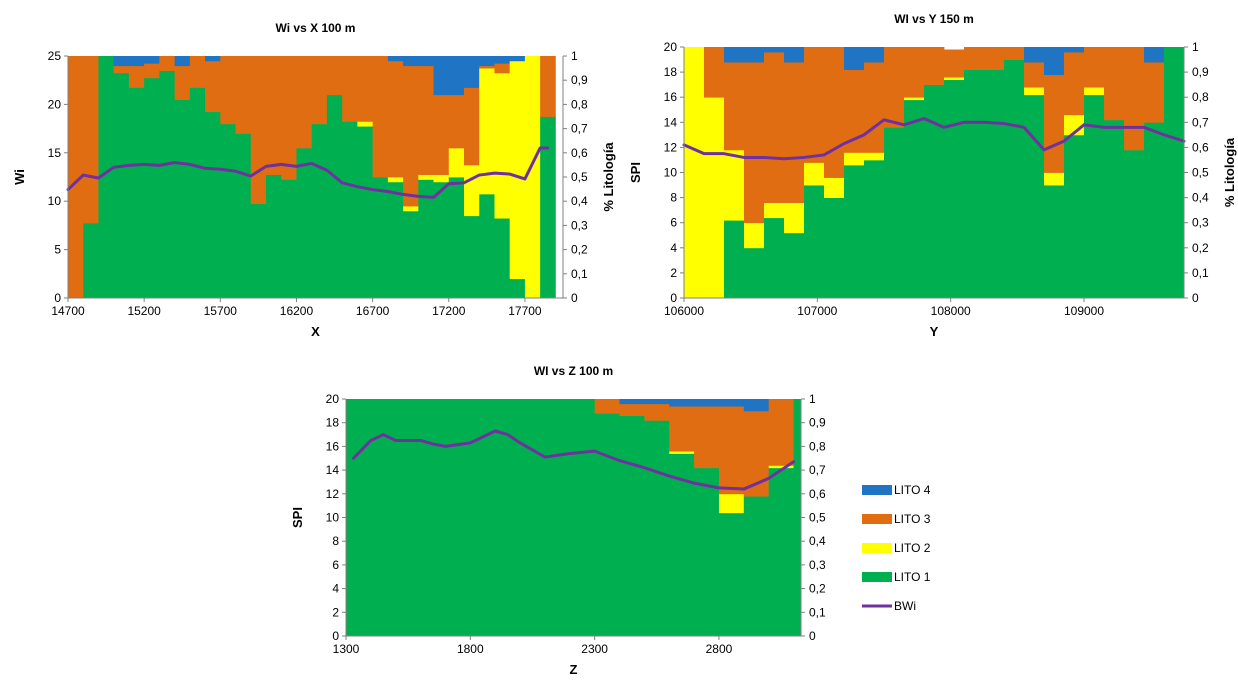  Describe the element at coordinates (1084, 311) in the screenshot. I see `x-tick-label: 109000` at that location.